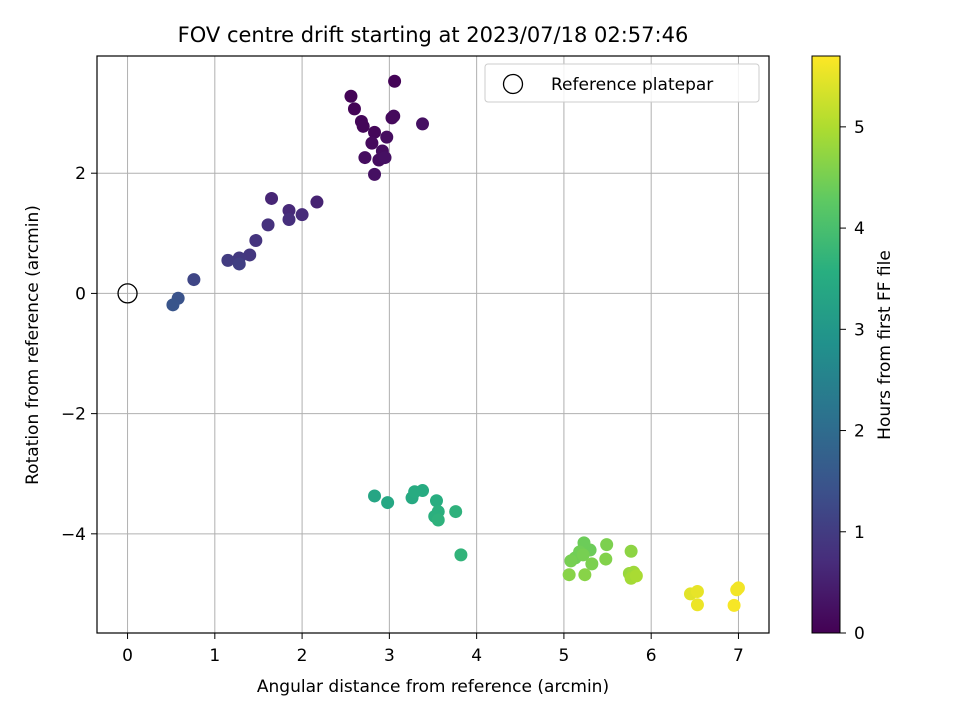 The width and height of the screenshot is (960, 724). I want to click on x-axis-ticks: 0 1 2 3 4 5 6 7, so click(433, 649).